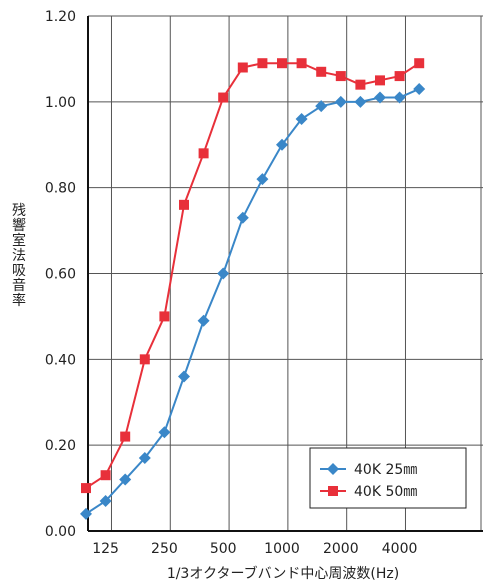 This screenshot has height=585, width=483. Describe the element at coordinates (254, 549) in the screenshot. I see `x-tick-labels: 125 250 500 1000 2000 4000` at that location.